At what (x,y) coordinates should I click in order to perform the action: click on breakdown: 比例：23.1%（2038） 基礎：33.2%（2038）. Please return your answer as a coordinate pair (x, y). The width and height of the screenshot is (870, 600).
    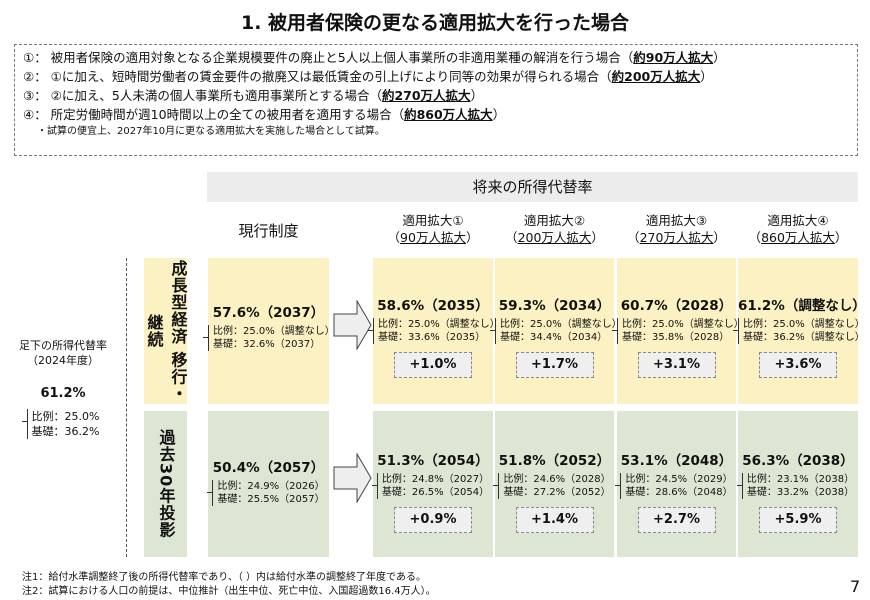
    Looking at the image, I should click on (795, 486).